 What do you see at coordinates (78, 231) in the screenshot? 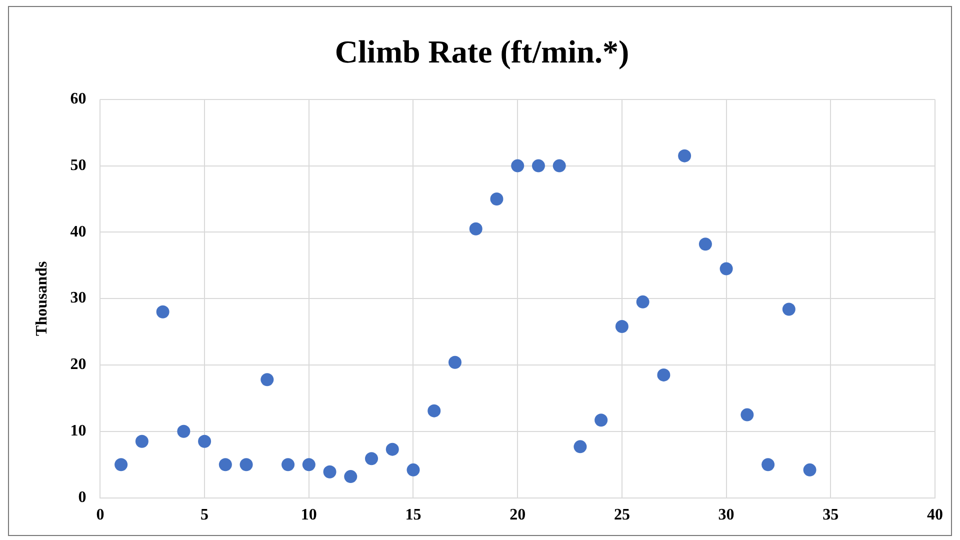
I see `y-tick-label: 40` at bounding box center [78, 231].